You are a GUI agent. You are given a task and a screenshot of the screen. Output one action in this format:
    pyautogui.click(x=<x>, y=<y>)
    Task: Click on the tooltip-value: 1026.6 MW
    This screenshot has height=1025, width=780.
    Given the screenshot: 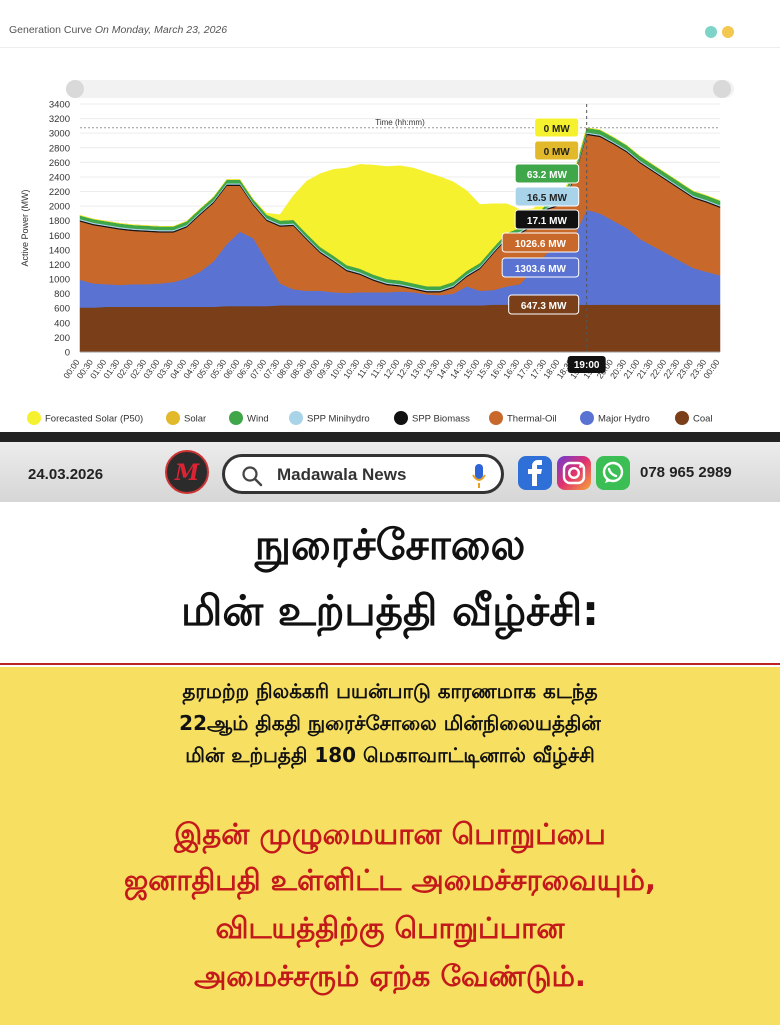 What is the action you would take?
    pyautogui.click(x=541, y=244)
    